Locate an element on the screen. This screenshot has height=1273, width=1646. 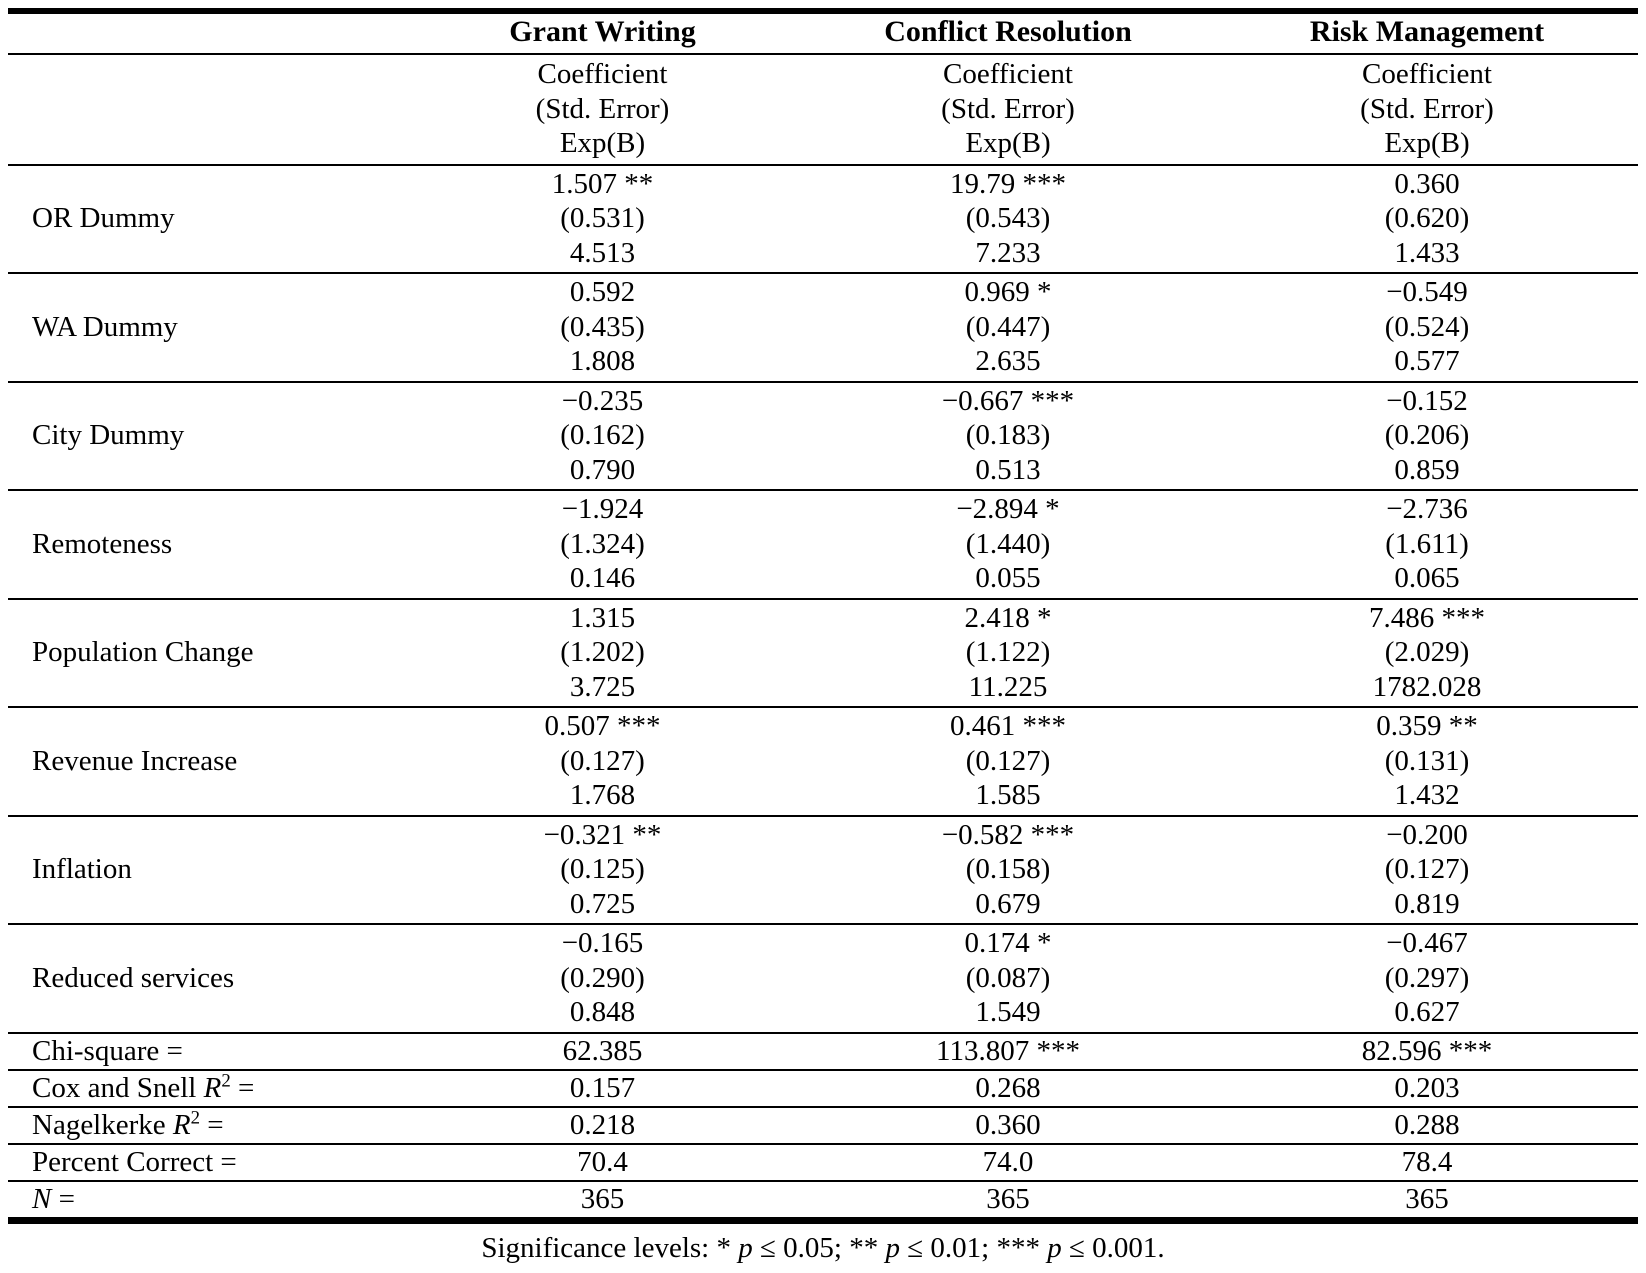
coefficient-value: −0.152 is located at coordinates (1427, 400).